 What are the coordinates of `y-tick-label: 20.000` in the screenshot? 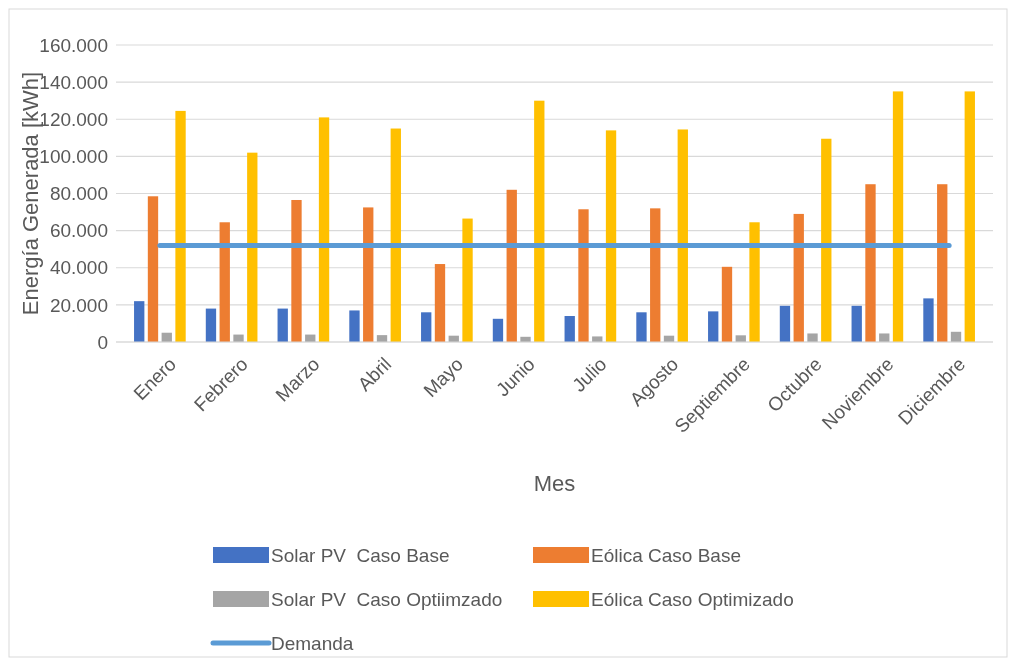 It's located at (78, 305).